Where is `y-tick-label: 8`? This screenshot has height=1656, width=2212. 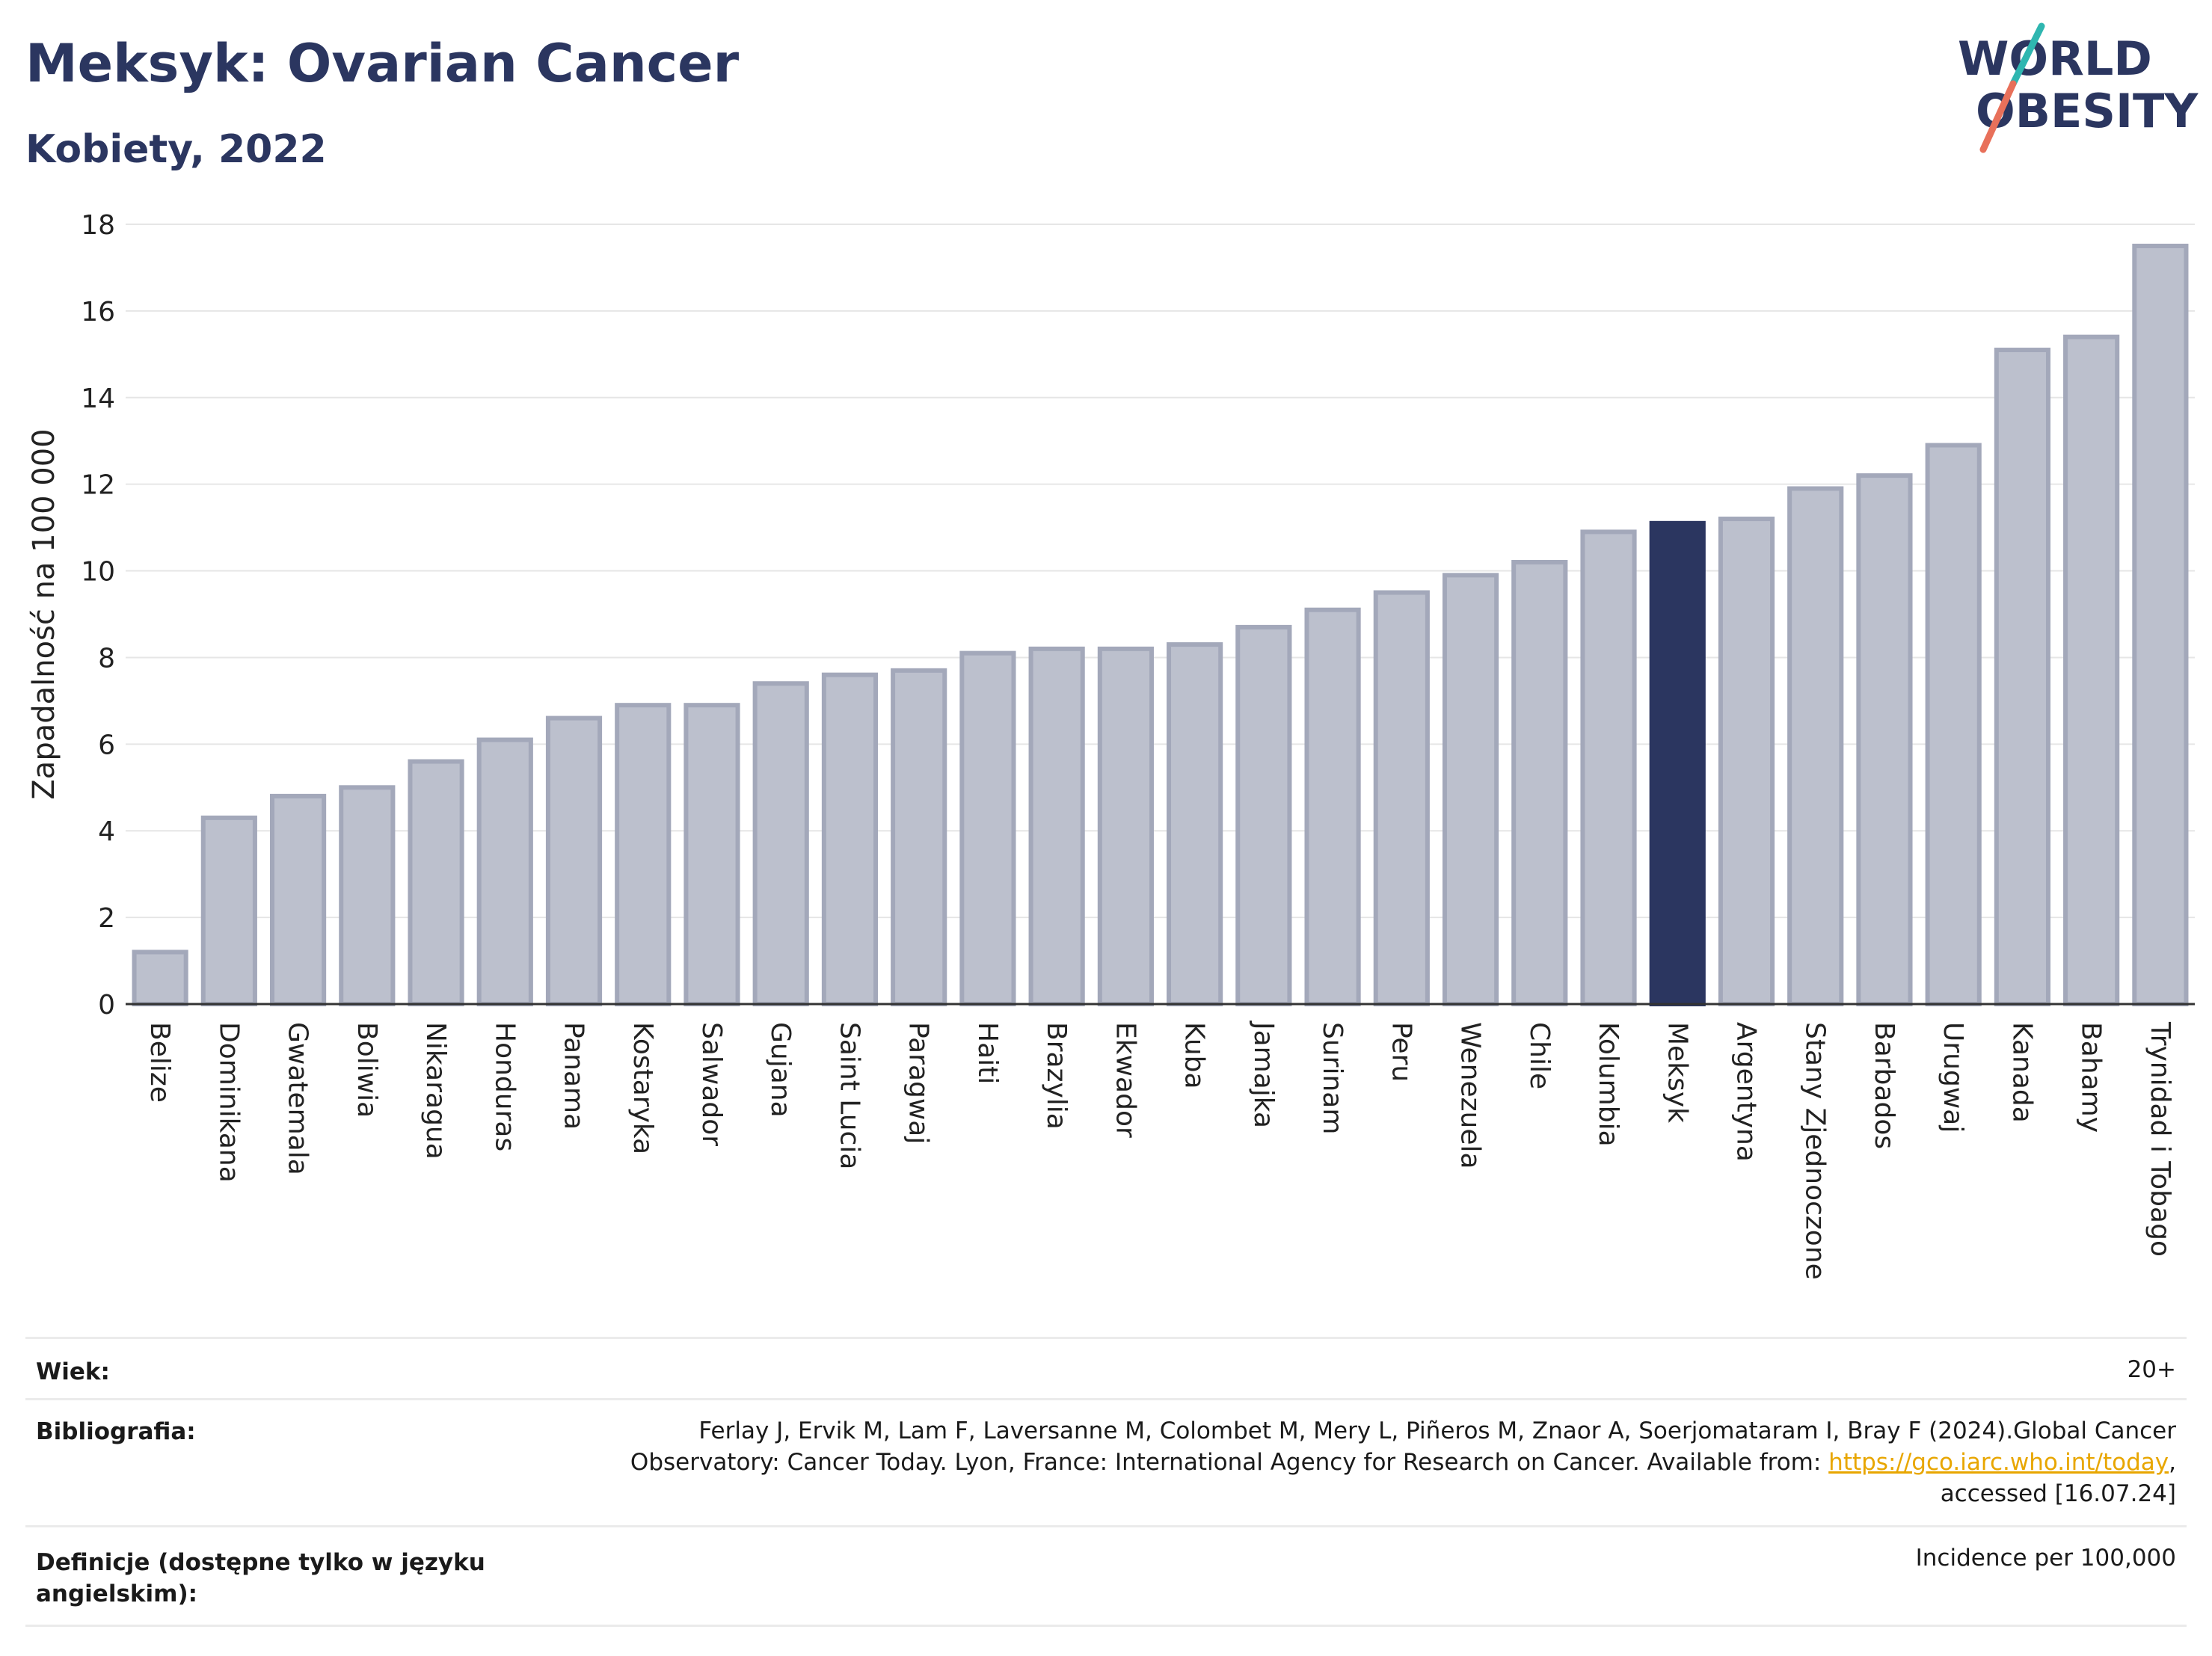
y-tick-label: 8 is located at coordinates (106, 658).